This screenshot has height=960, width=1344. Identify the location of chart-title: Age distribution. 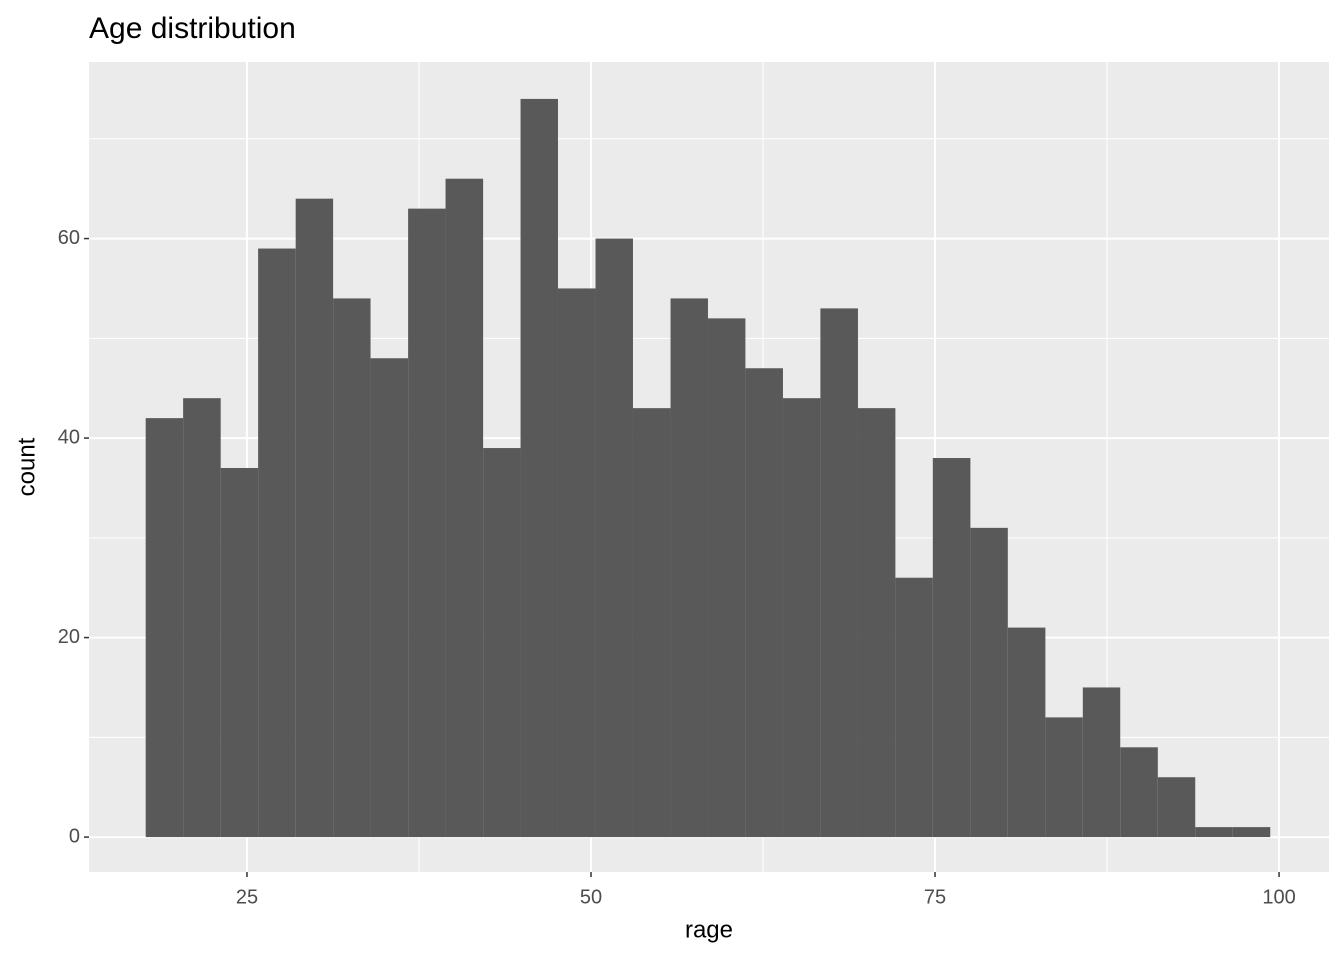
(192, 28).